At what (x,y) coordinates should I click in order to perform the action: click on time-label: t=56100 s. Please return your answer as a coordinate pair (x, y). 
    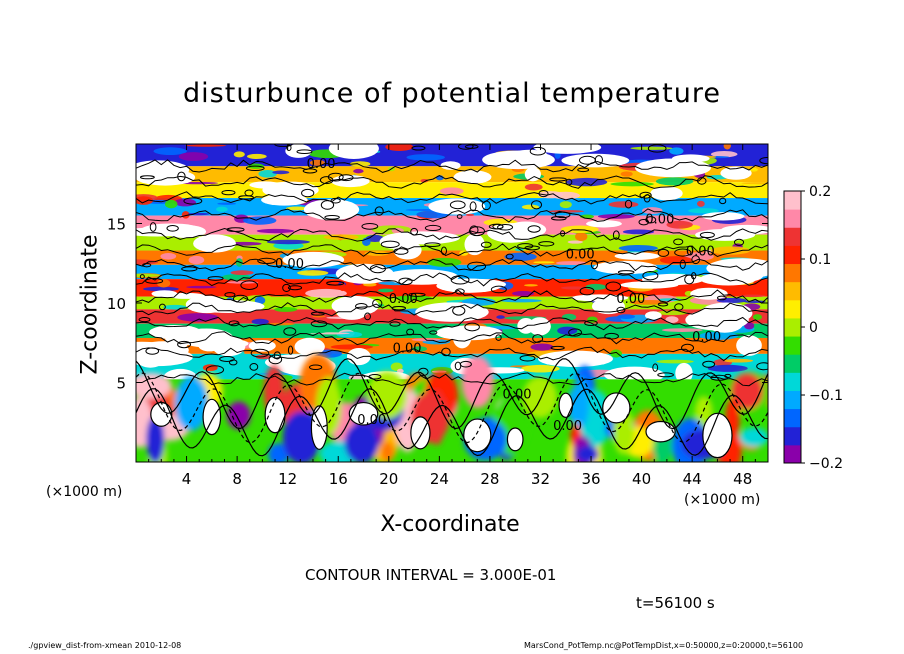
    Looking at the image, I should click on (675, 603).